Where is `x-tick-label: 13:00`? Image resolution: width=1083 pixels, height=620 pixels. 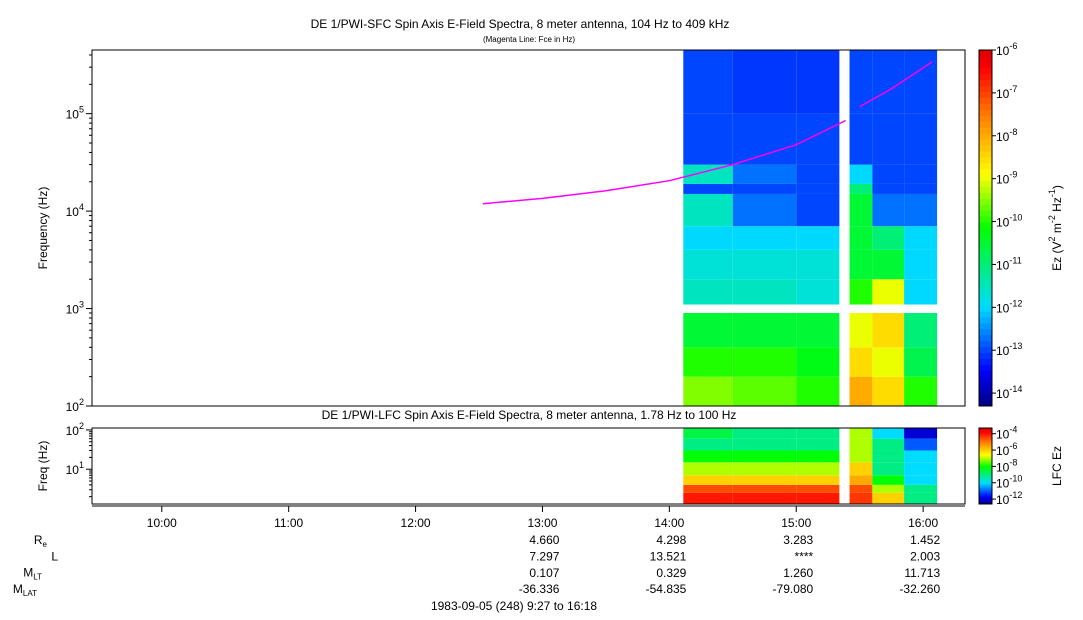 x-tick-label: 13:00 is located at coordinates (542, 523).